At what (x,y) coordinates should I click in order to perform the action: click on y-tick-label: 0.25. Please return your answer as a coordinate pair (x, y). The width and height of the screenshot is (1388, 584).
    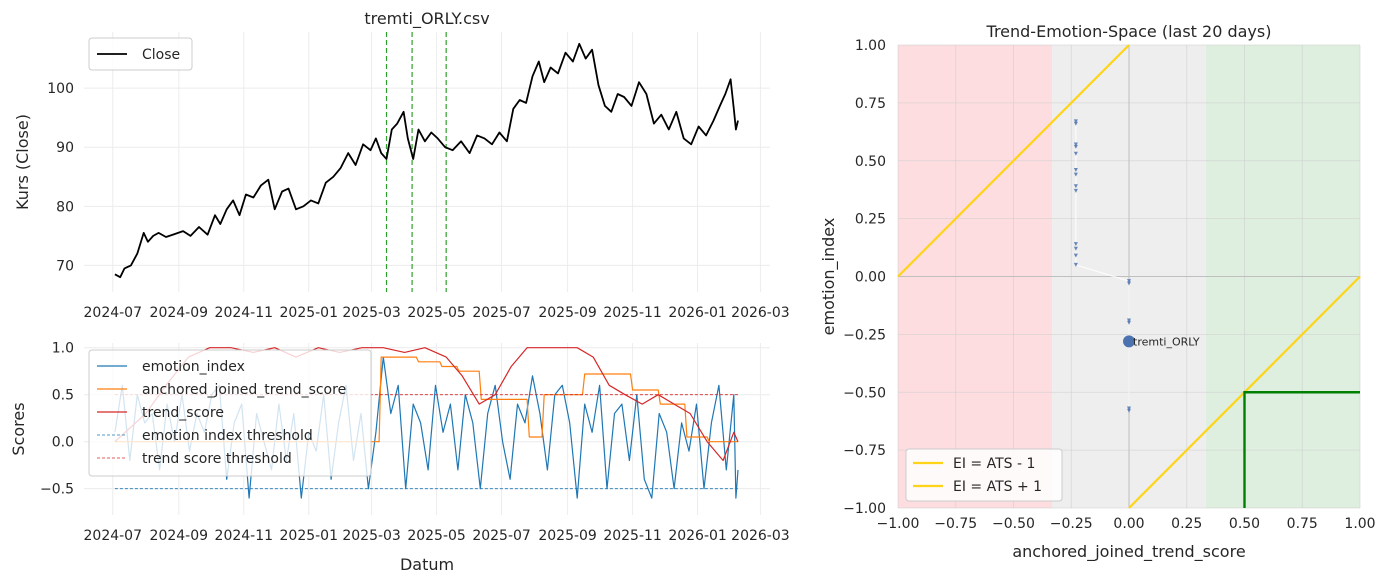
    Looking at the image, I should click on (870, 220).